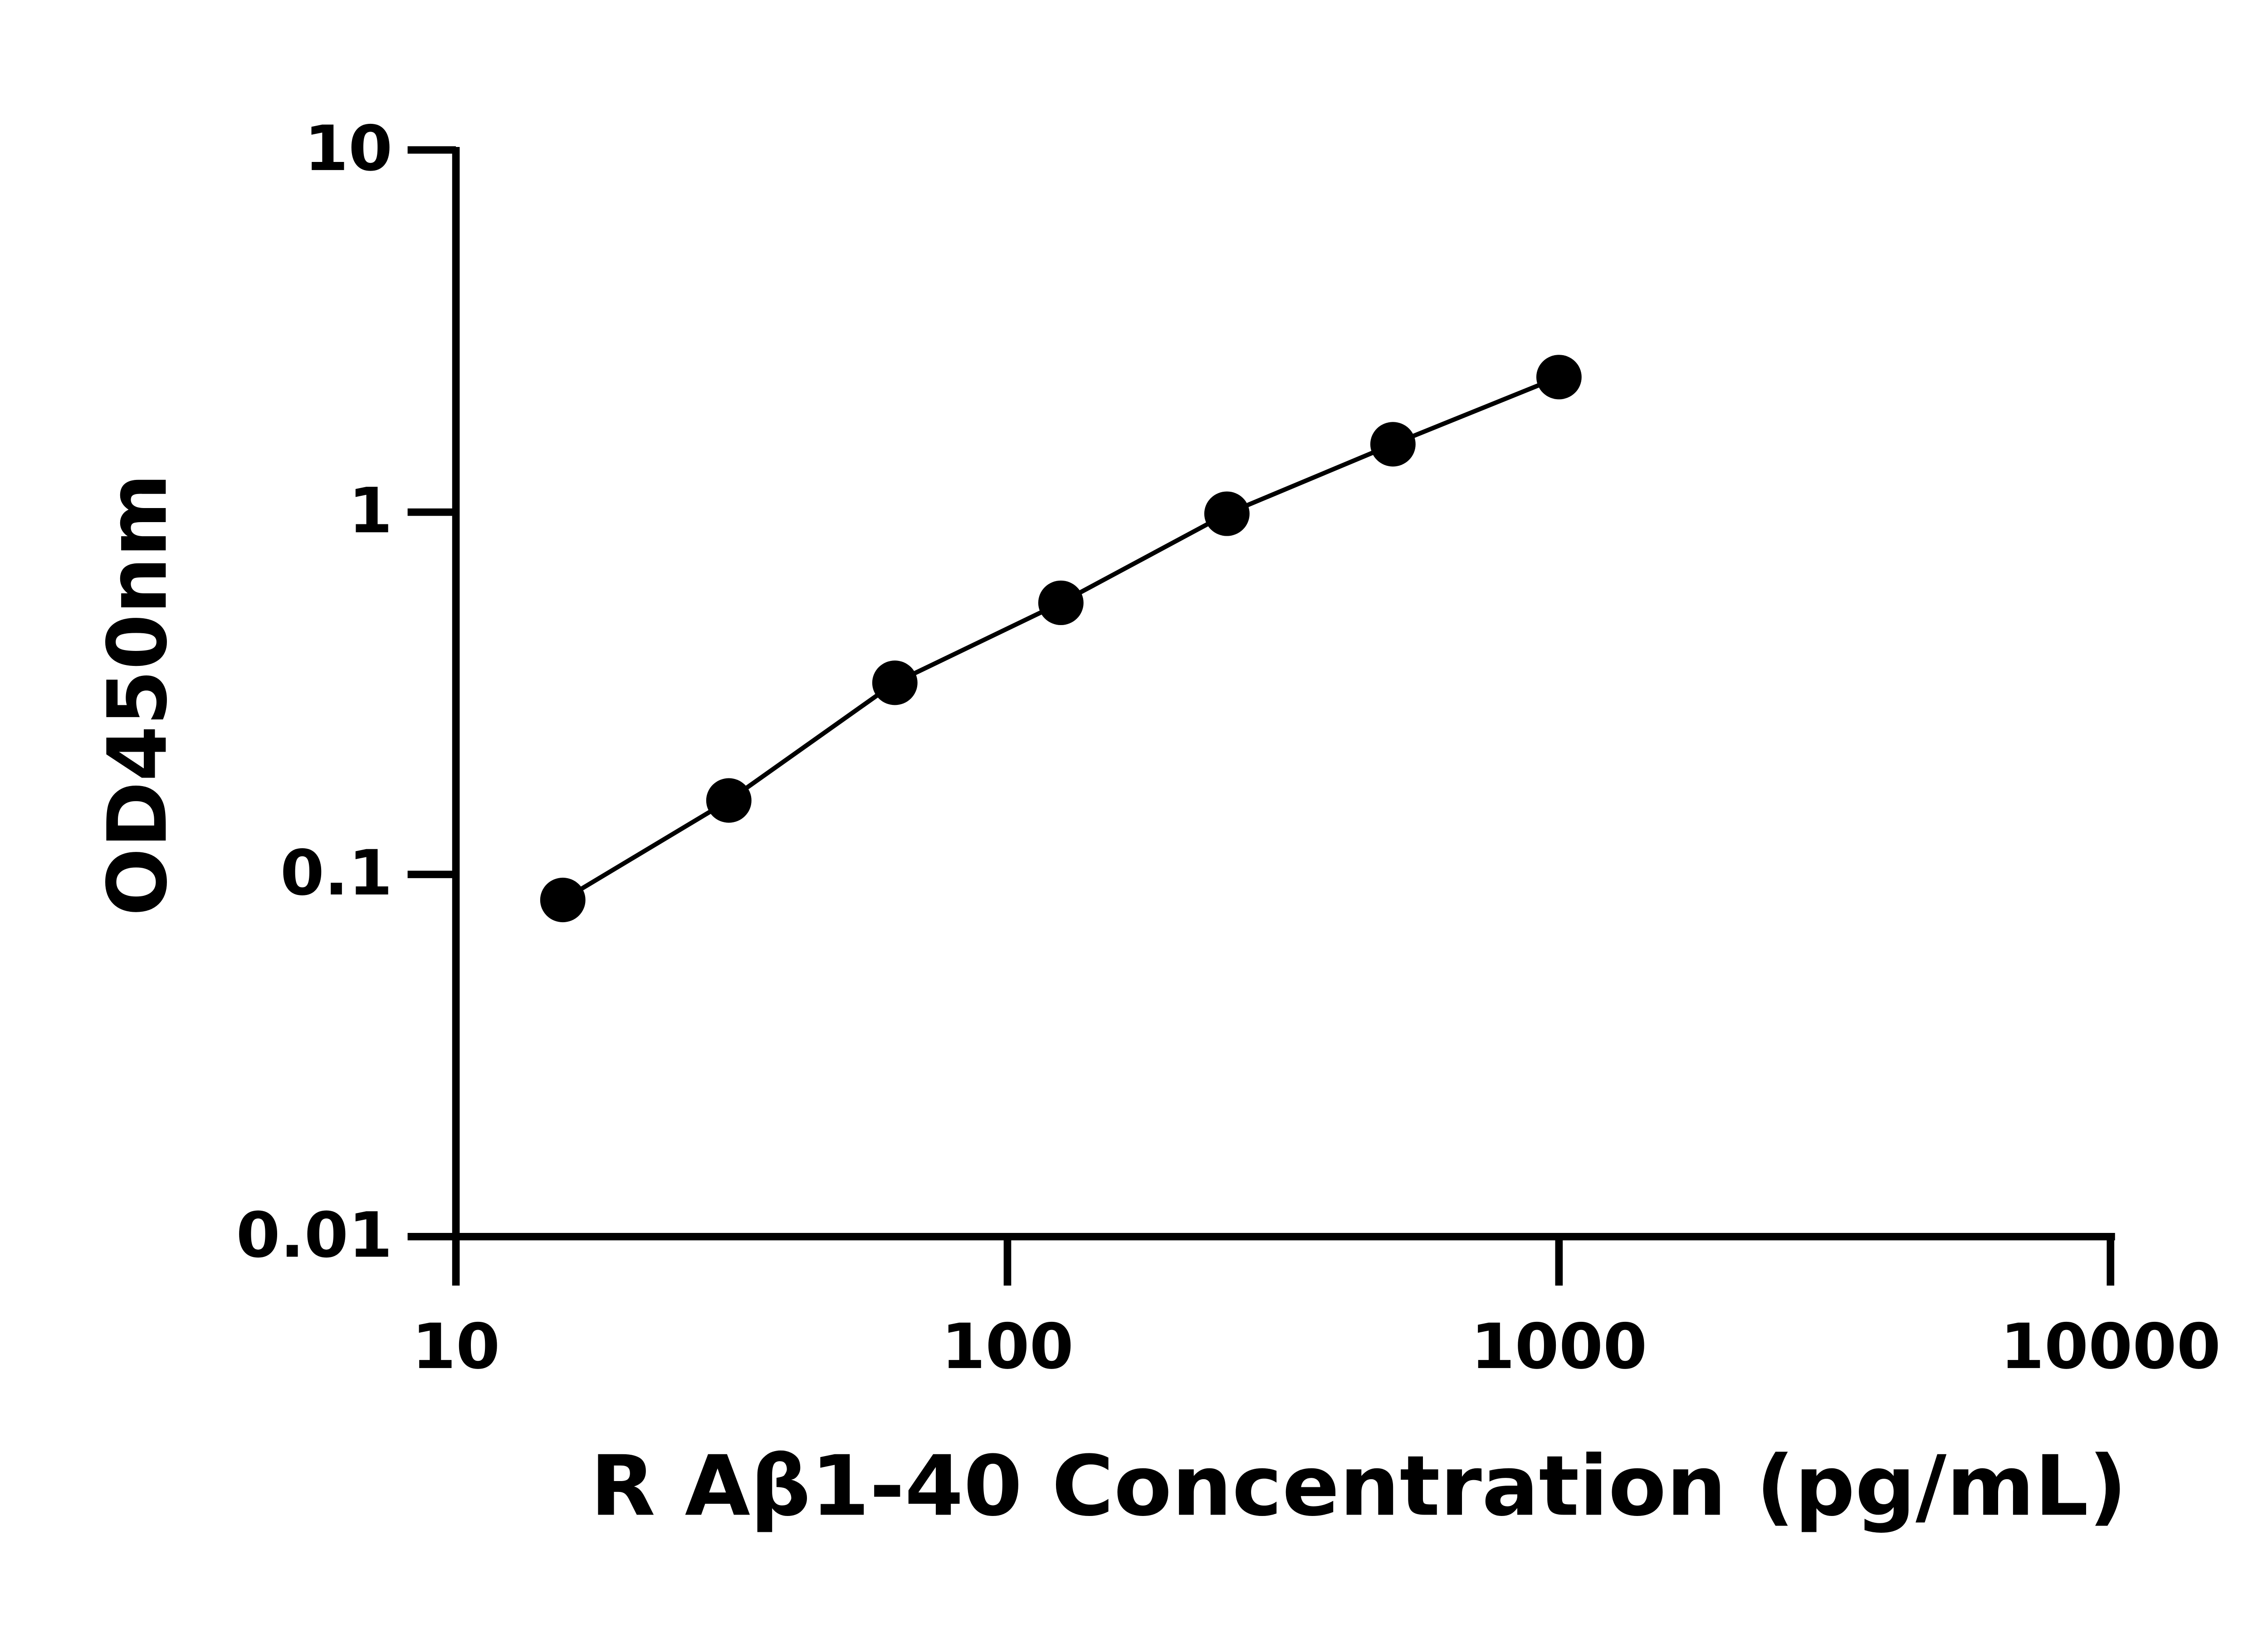 The height and width of the screenshot is (1633, 2268). What do you see at coordinates (349, 148) in the screenshot?
I see `y-tick-label: 10` at bounding box center [349, 148].